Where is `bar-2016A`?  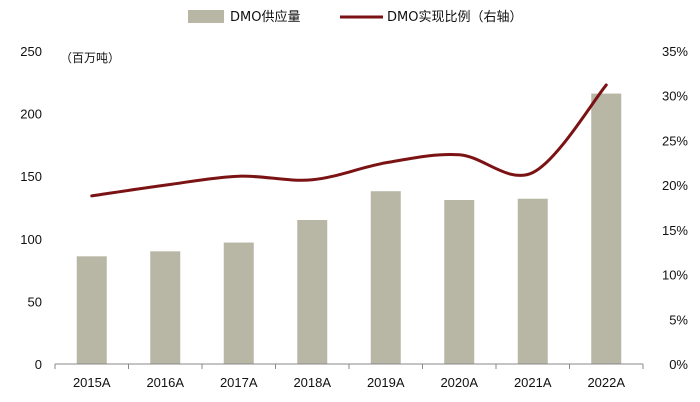 bar-2016A is located at coordinates (165, 307).